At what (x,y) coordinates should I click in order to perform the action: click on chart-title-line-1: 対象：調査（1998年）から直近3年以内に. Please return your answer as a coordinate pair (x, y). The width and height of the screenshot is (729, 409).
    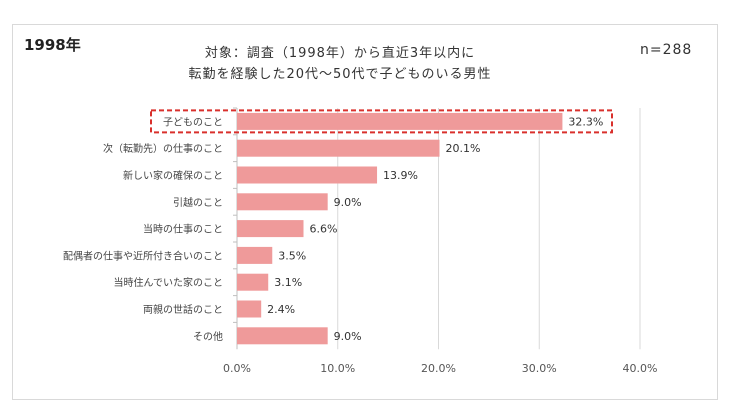
    Looking at the image, I should click on (340, 53).